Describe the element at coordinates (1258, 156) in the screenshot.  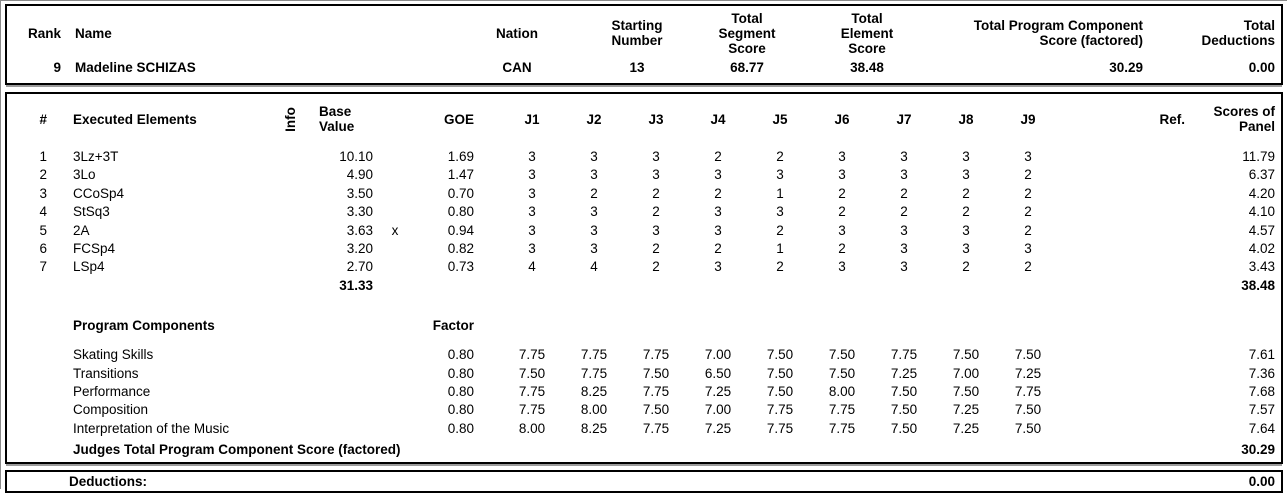
I see `element-panel-score: 11.79` at that location.